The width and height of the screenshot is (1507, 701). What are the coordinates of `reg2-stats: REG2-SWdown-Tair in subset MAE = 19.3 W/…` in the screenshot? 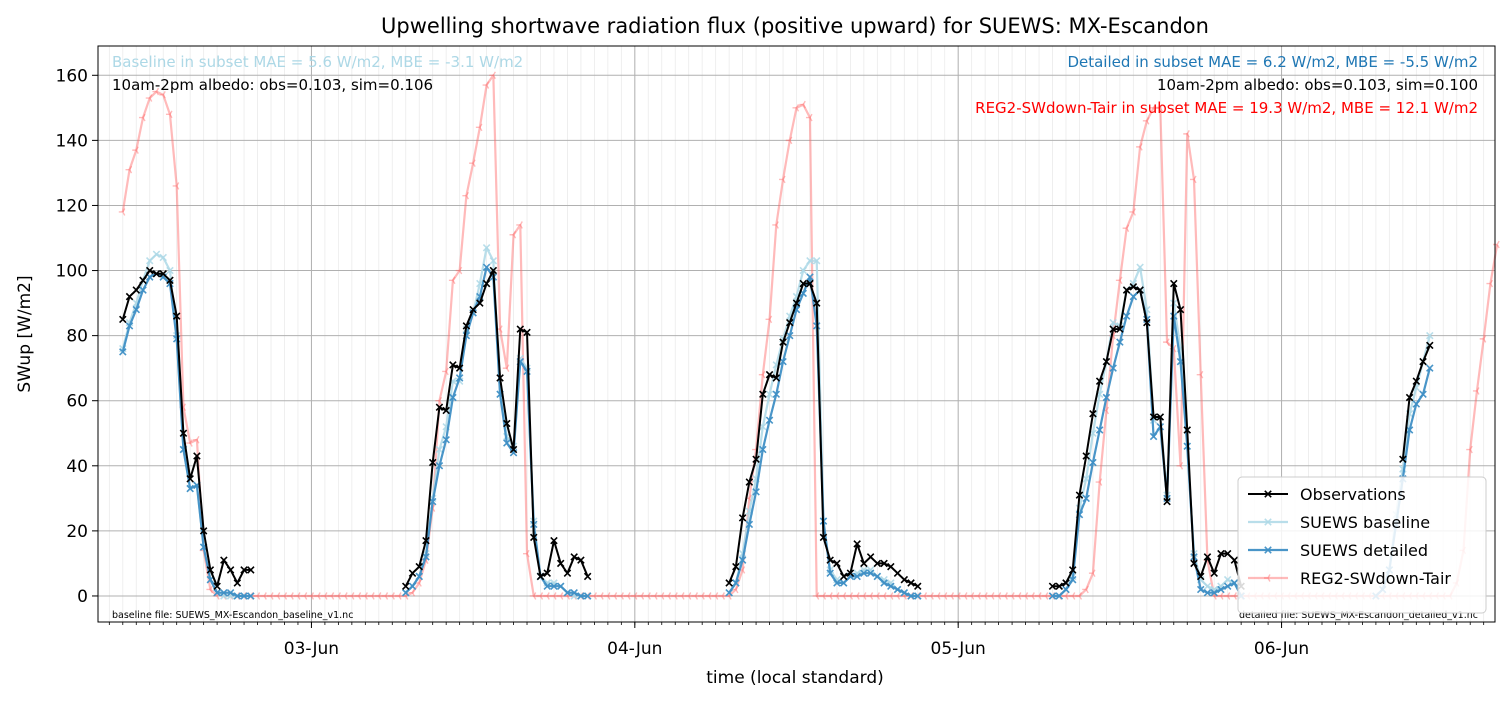 It's located at (1226, 108).